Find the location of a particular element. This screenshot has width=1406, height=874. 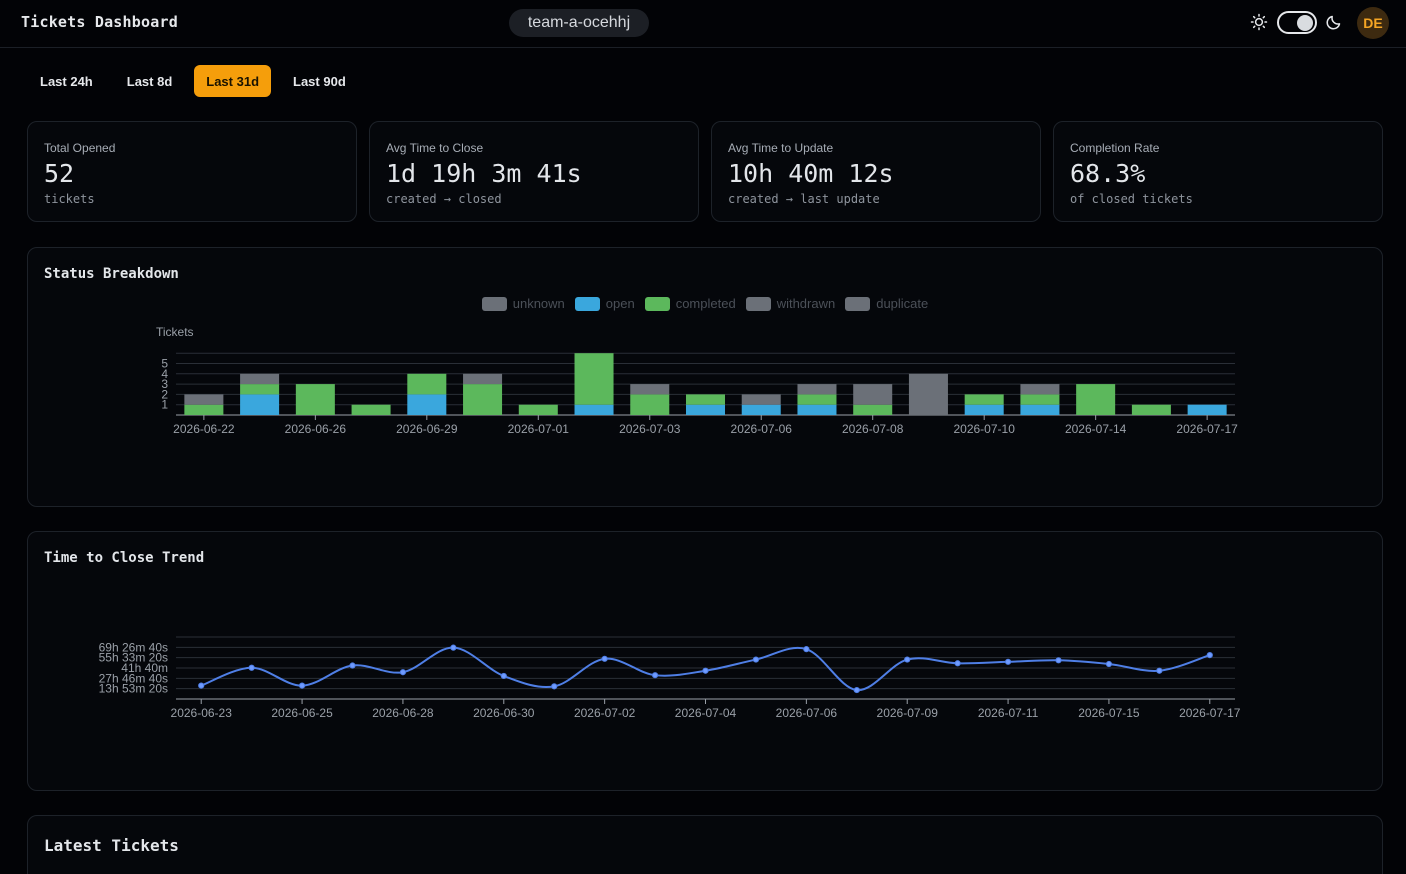

top-bar: Tickets Dashboard team-a-ocehhj DE is located at coordinates (703, 24).